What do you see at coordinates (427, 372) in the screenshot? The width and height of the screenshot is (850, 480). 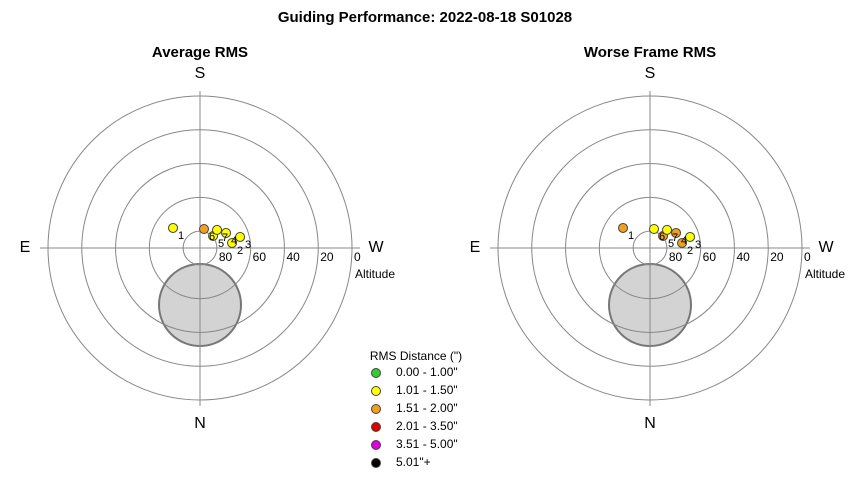 I see `legend-label: 0.00 - 1.00"` at bounding box center [427, 372].